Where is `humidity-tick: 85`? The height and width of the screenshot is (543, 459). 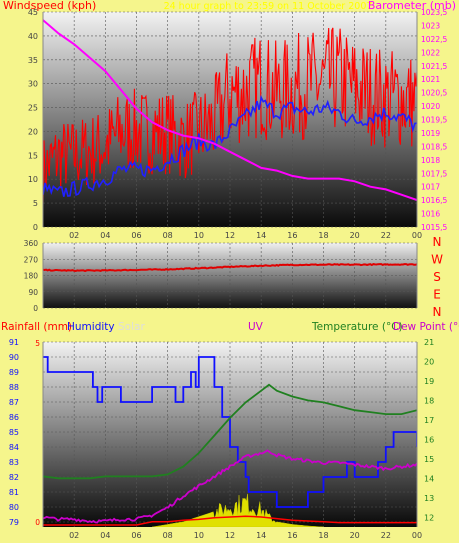 humidity-tick: 85 is located at coordinates (14, 432).